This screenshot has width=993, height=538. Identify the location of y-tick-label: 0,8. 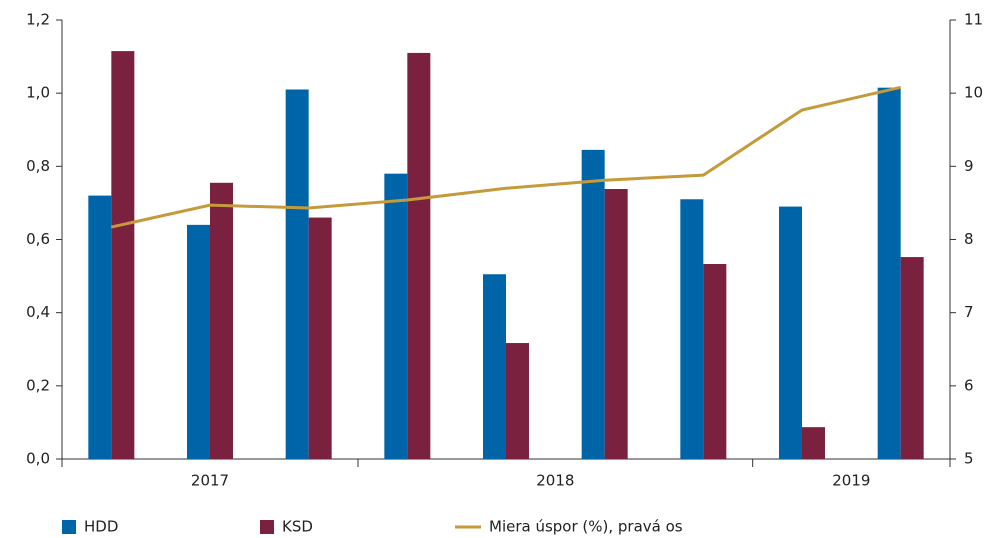
(38, 166).